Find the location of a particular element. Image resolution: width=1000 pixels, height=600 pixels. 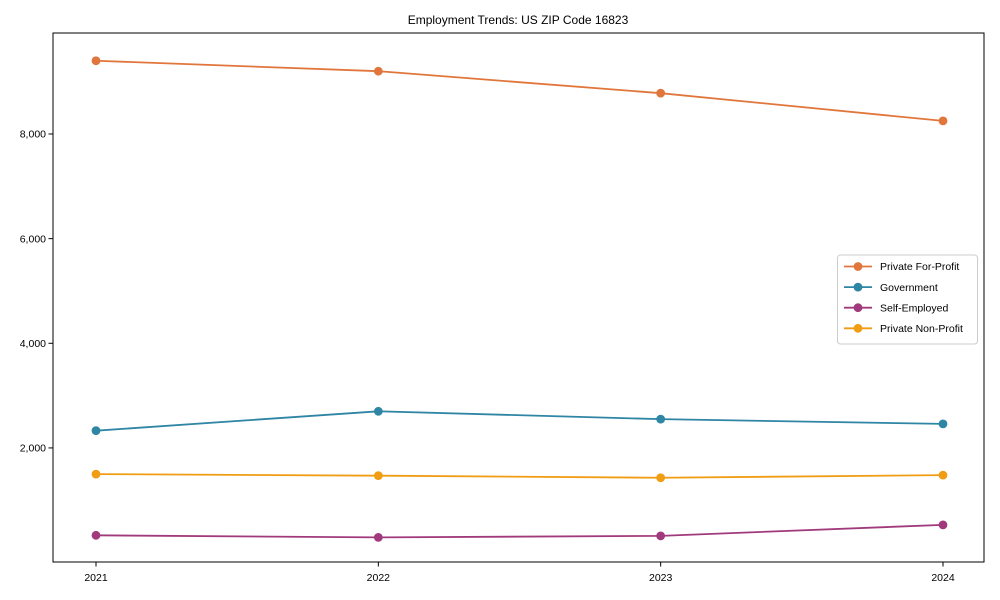

series-private-non-profit is located at coordinates (519, 476).